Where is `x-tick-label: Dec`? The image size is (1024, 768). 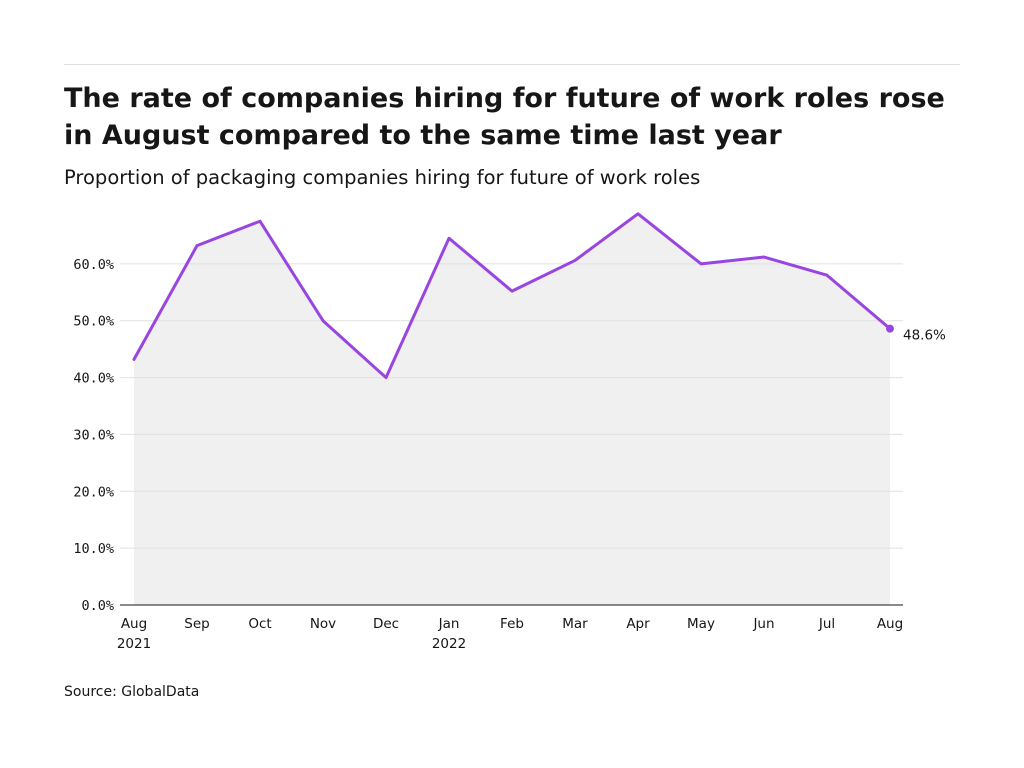
x-tick-label: Dec is located at coordinates (386, 624).